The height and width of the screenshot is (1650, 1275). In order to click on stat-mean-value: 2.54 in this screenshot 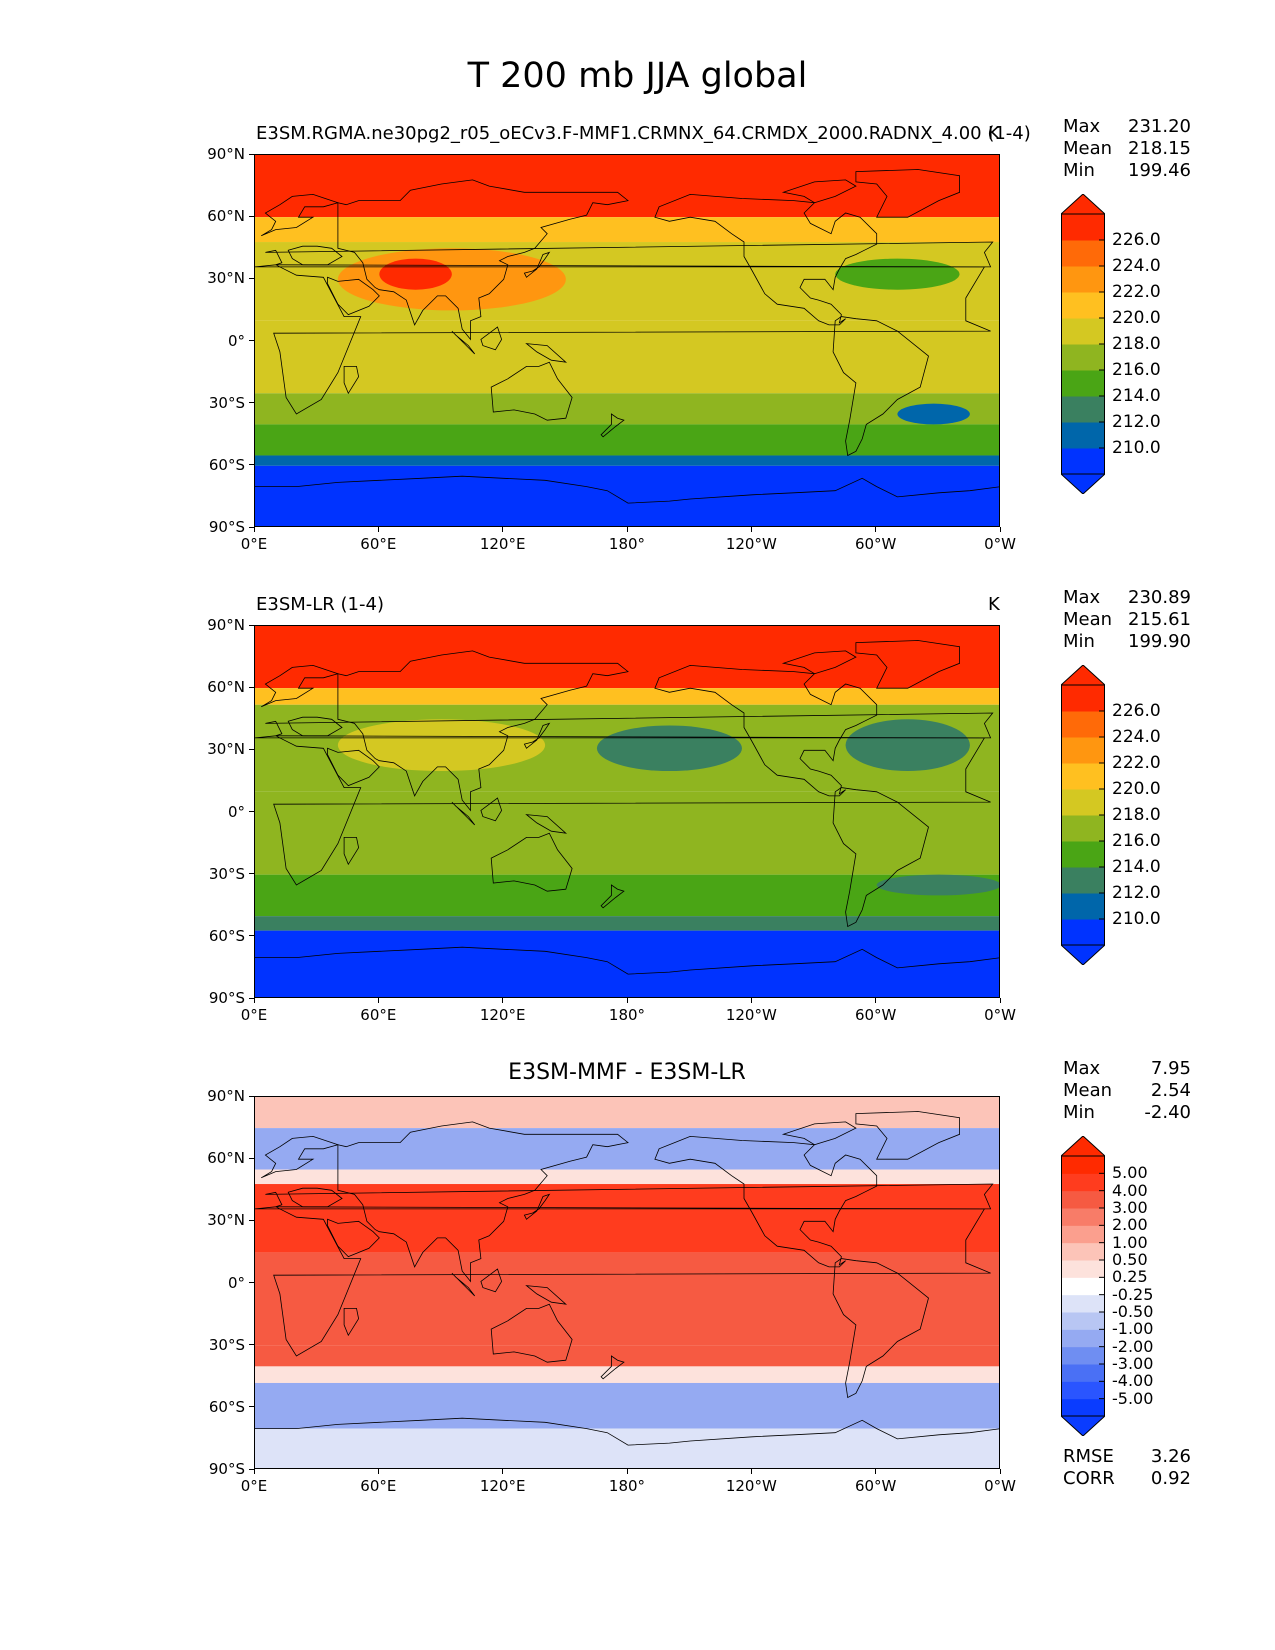, I will do `click(1170, 1090)`.